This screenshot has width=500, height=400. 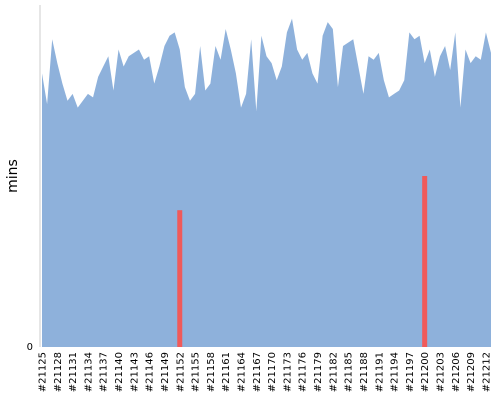 What do you see at coordinates (395, 372) in the screenshot?
I see `x-tick-label: #21194` at bounding box center [395, 372].